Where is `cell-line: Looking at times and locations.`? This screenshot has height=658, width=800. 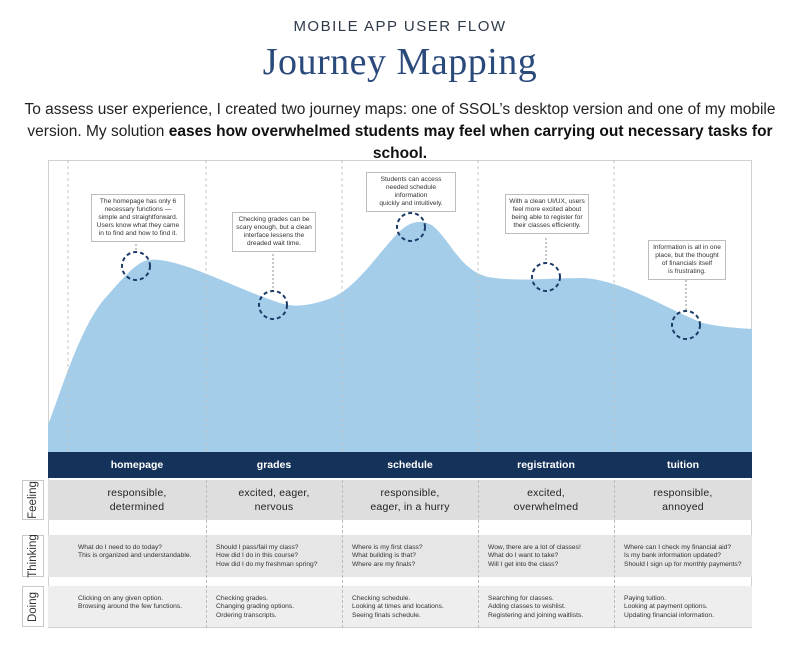 cell-line: Looking at times and locations. is located at coordinates (398, 607).